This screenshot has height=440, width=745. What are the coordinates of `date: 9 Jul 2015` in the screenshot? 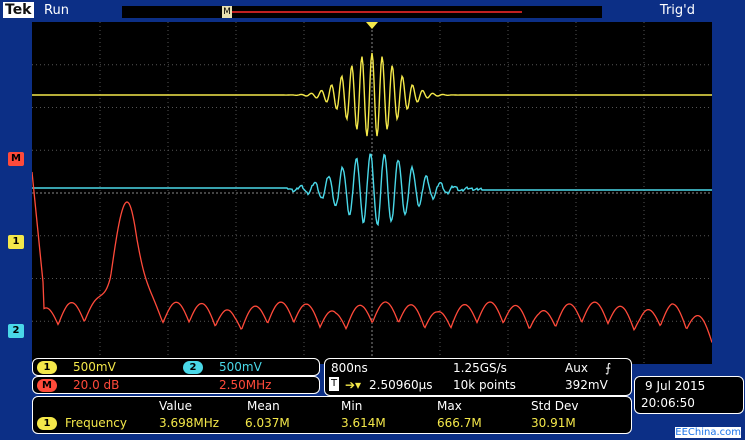 It's located at (675, 386).